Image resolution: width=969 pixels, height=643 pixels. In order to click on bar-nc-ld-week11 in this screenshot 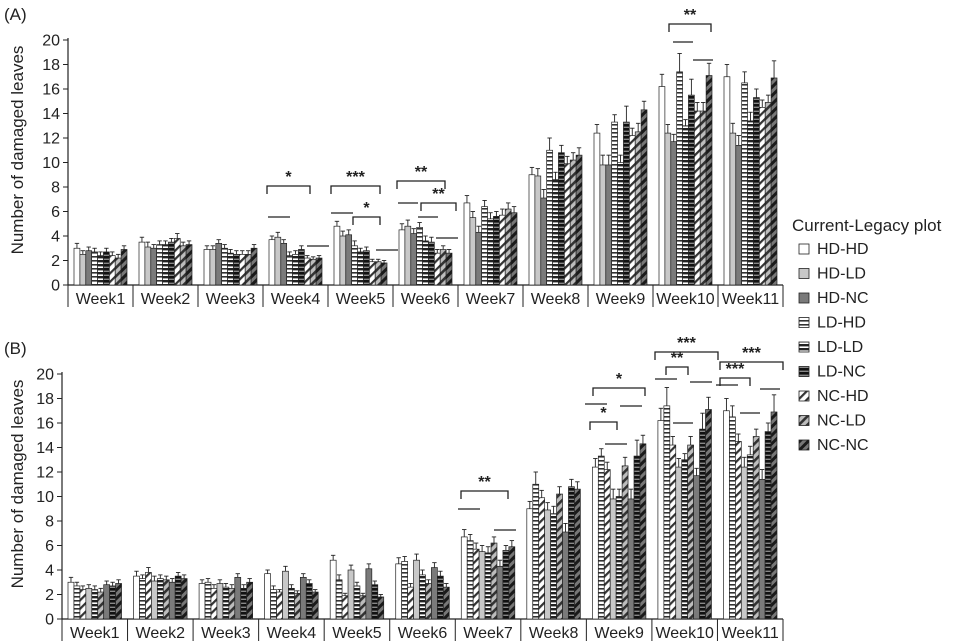, I will do `click(768, 194)`.